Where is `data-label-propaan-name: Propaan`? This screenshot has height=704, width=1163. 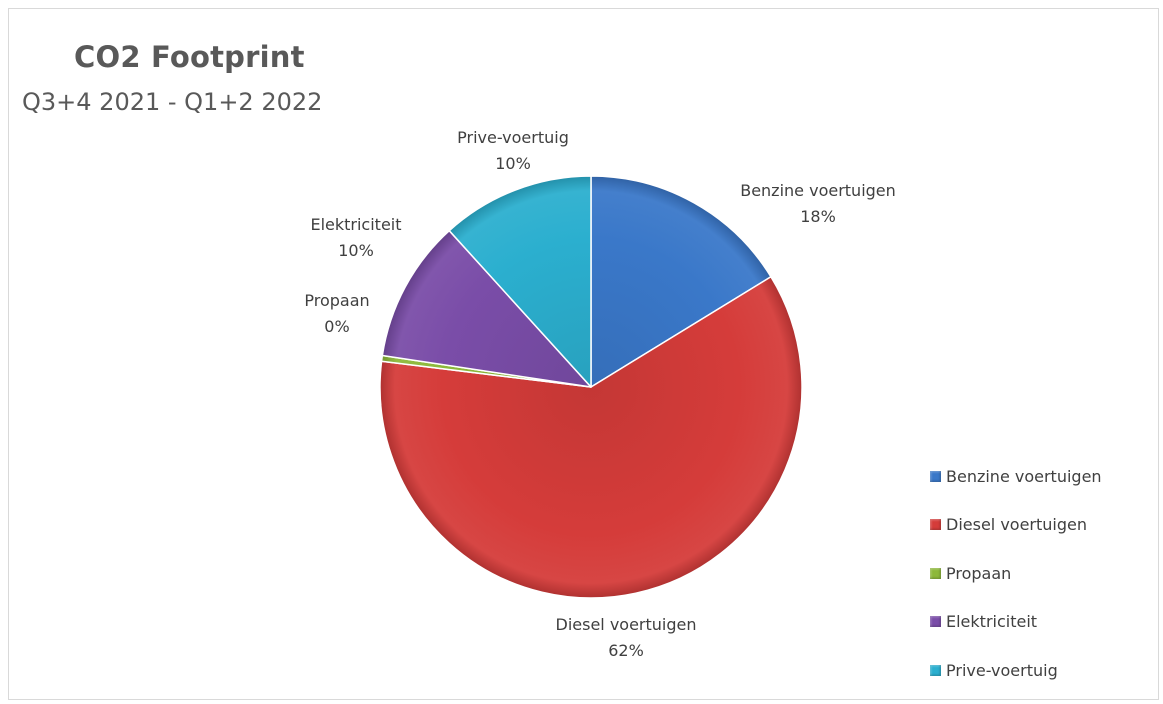 data-label-propaan-name: Propaan is located at coordinates (336, 300).